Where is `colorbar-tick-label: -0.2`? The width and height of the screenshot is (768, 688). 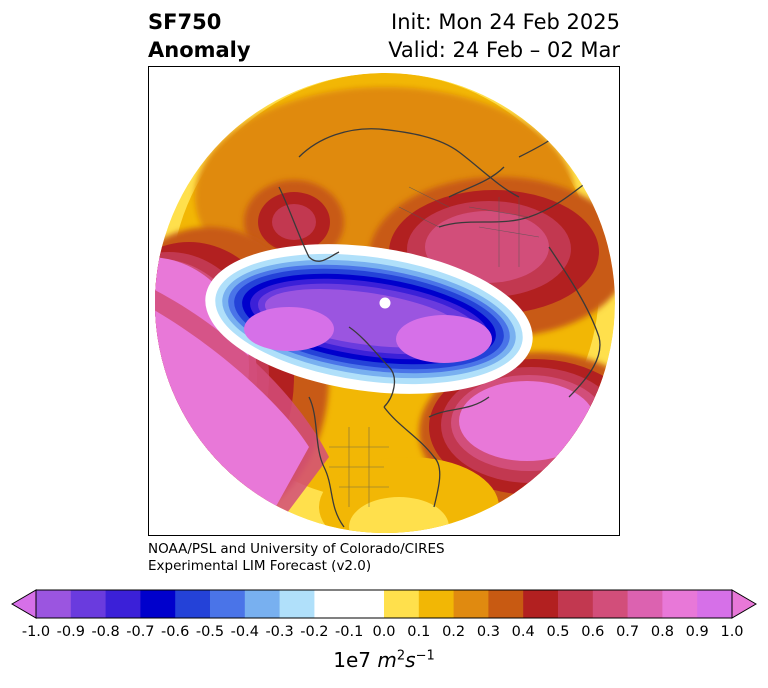 colorbar-tick-label: -0.2 is located at coordinates (314, 632).